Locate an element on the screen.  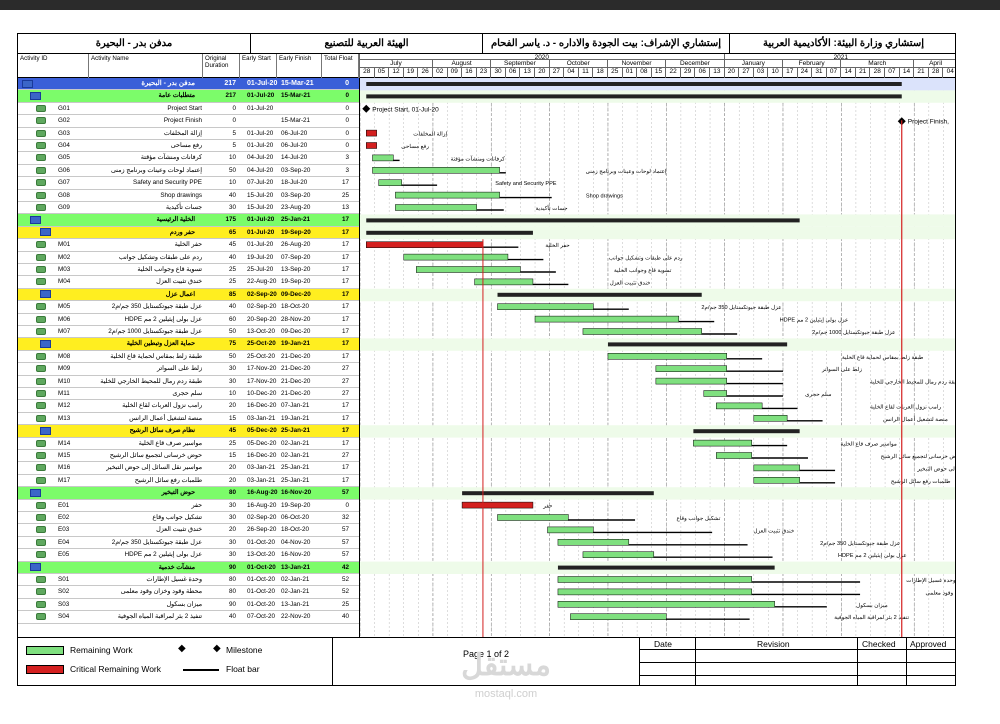
activity-bar-label: جسات تأكيدية is located at coordinates (552, 207).